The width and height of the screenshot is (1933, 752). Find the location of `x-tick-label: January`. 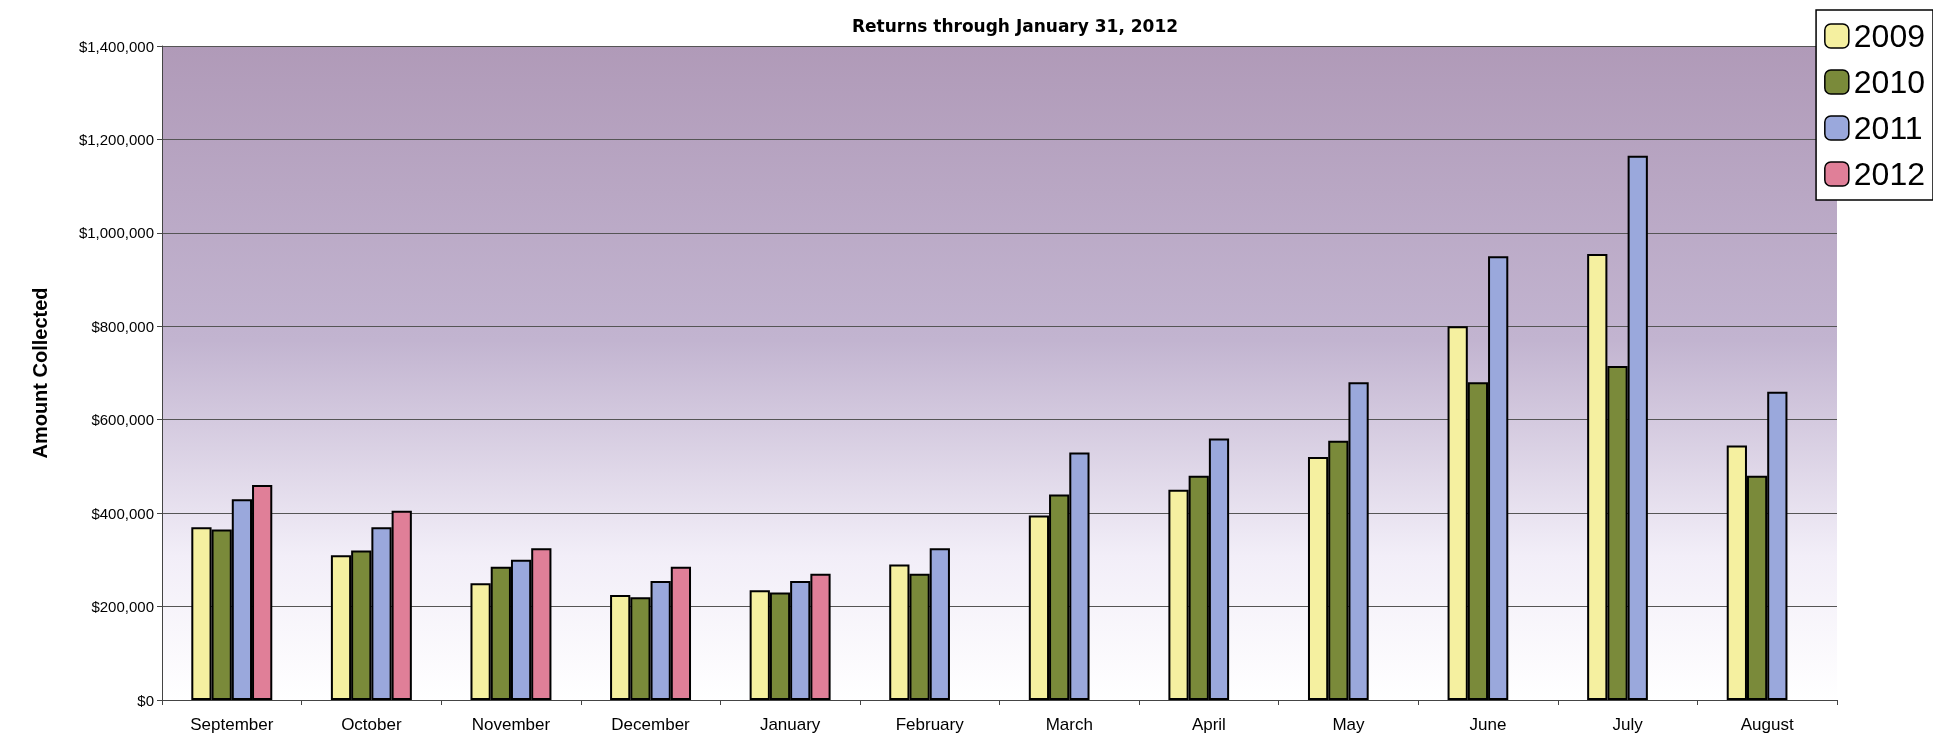

x-tick-label: January is located at coordinates (790, 724).